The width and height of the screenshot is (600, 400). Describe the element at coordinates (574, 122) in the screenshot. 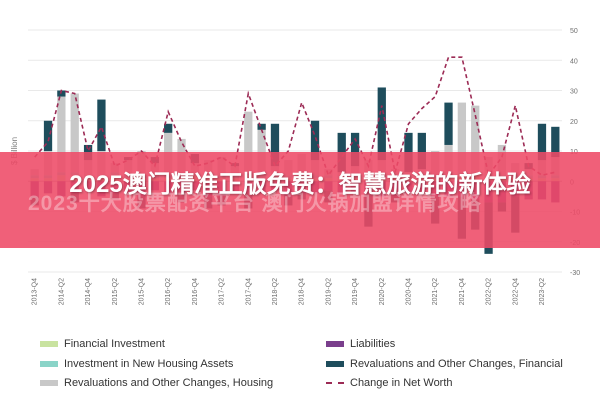

I see `y-tick-label: 20` at that location.